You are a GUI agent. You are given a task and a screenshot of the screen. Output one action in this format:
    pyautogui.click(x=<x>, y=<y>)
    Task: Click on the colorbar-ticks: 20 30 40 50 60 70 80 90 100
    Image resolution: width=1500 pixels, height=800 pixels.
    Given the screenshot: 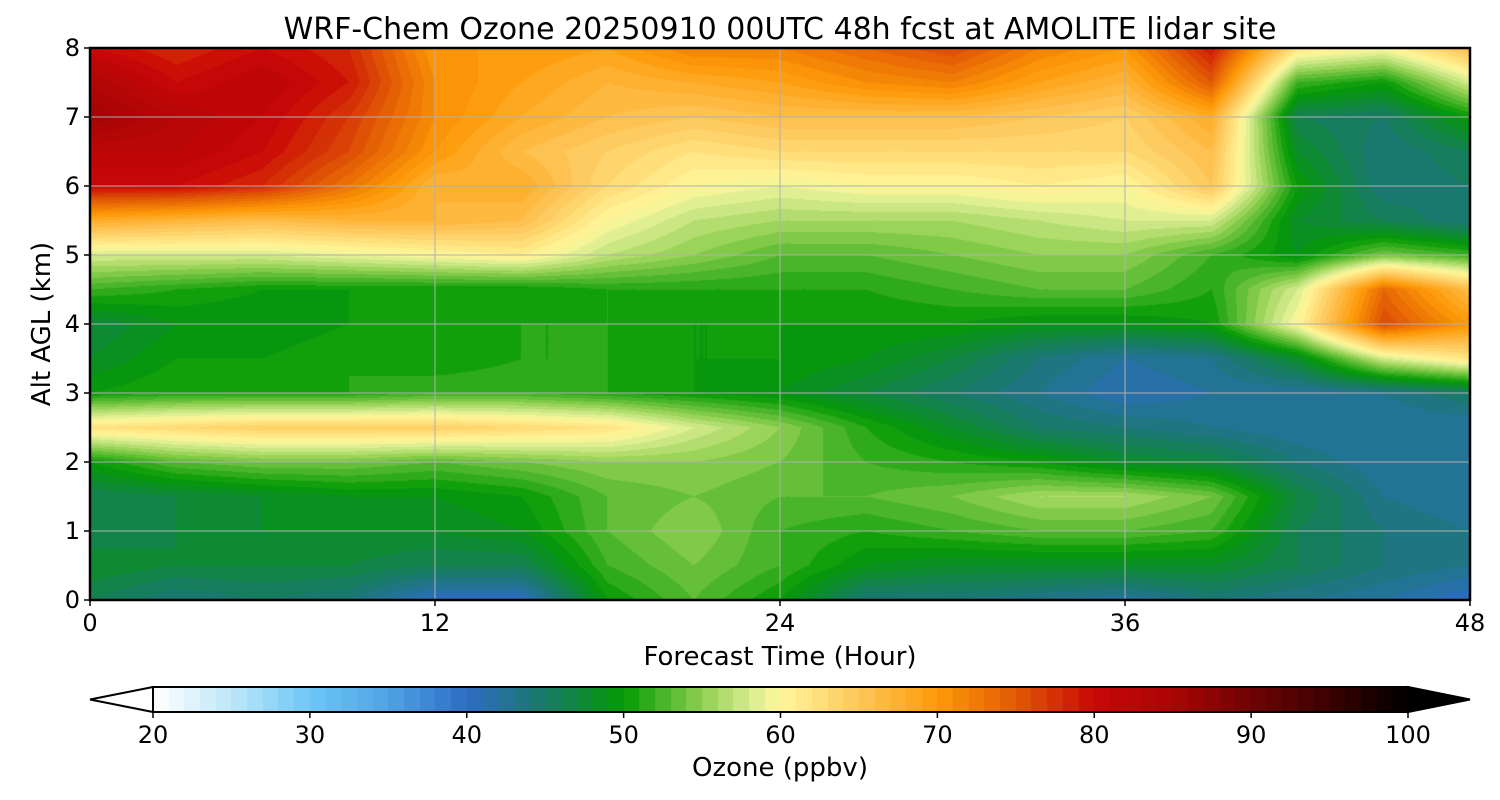 What is the action you would take?
    pyautogui.click(x=784, y=730)
    